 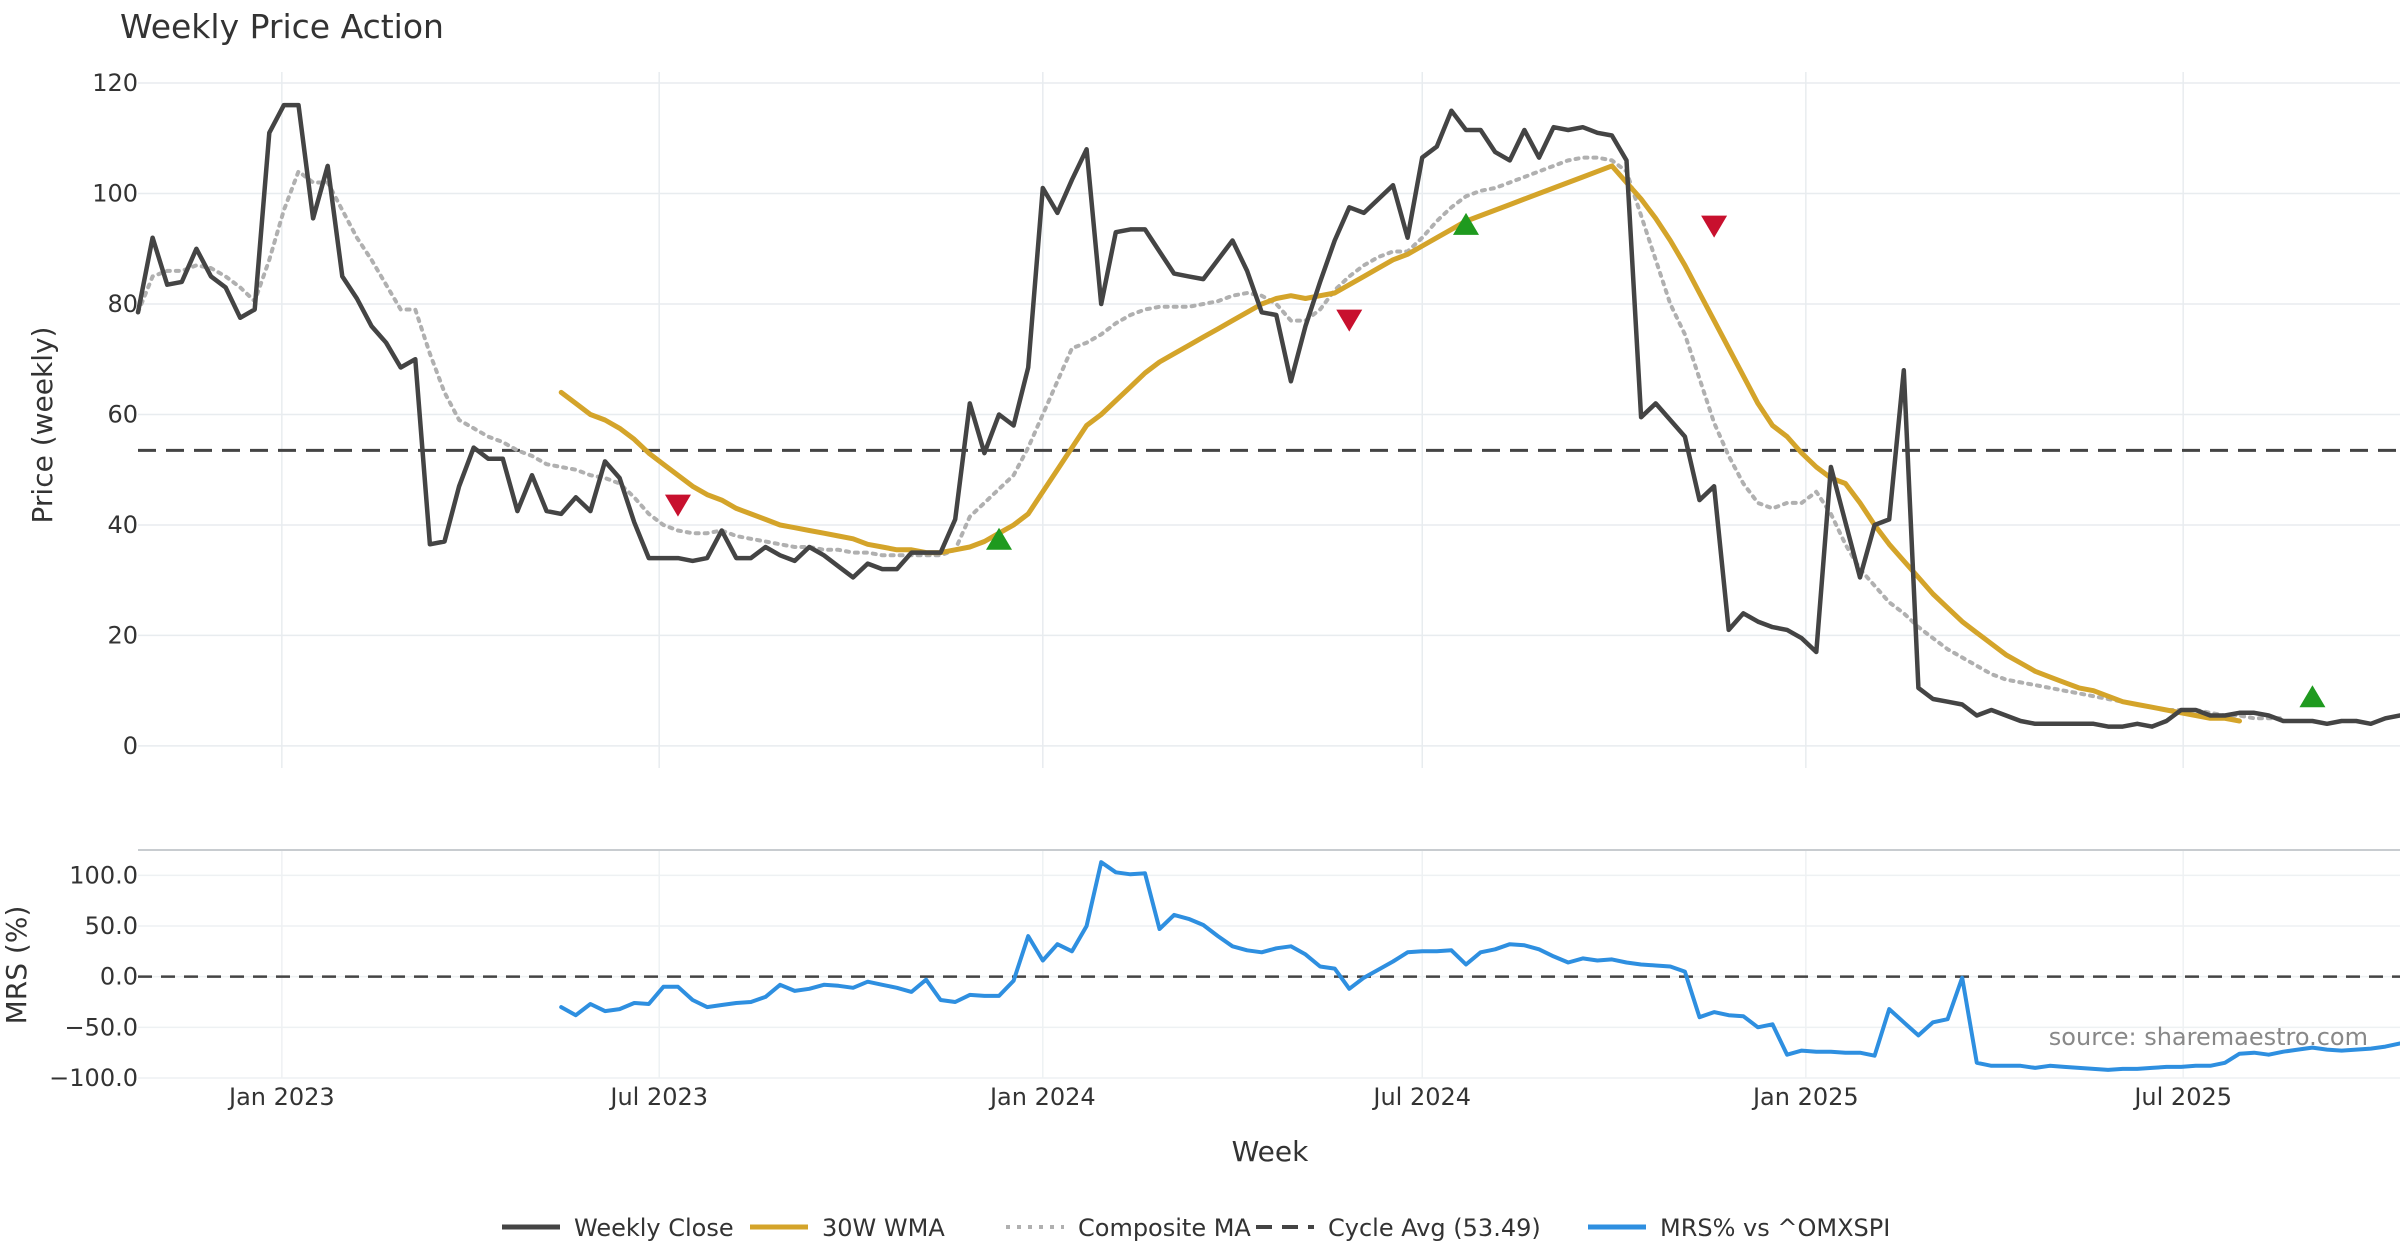 I want to click on legend-item: MRS% vs ^OMXSPI, so click(x=1739, y=1228).